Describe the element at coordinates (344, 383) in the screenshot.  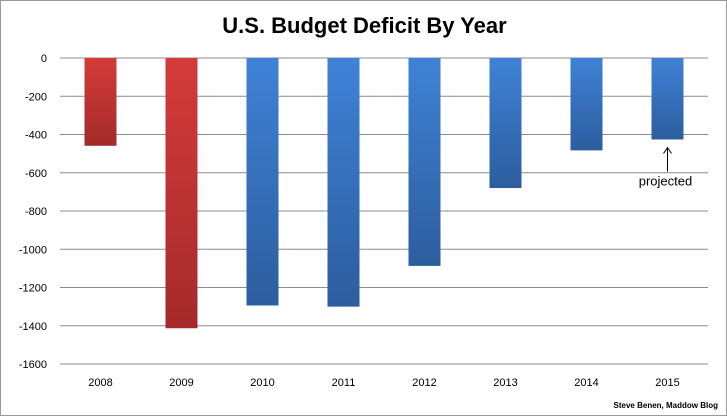
I see `x-tick-label: 2011` at that location.